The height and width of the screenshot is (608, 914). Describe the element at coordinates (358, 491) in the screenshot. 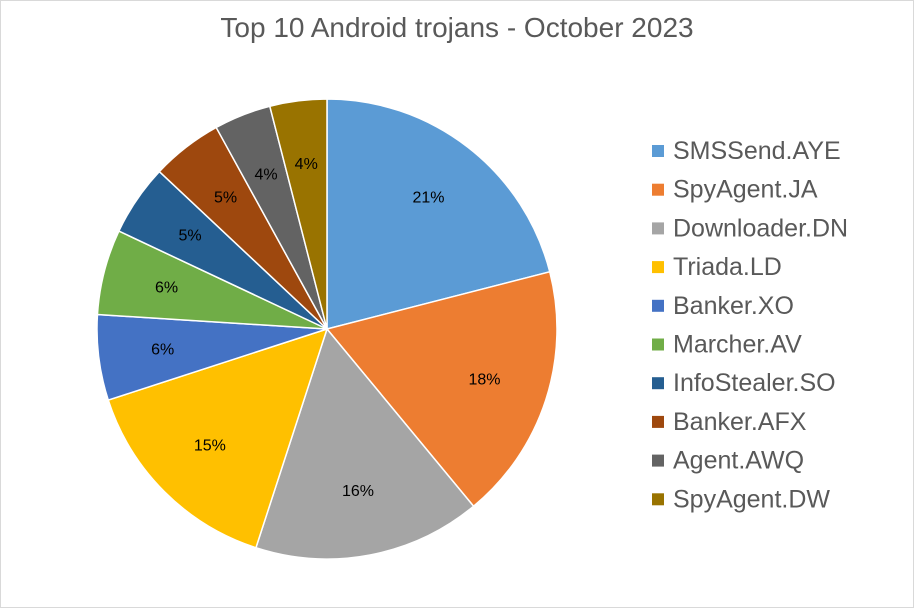

I see `data-label-downloader-dn: 16%` at that location.